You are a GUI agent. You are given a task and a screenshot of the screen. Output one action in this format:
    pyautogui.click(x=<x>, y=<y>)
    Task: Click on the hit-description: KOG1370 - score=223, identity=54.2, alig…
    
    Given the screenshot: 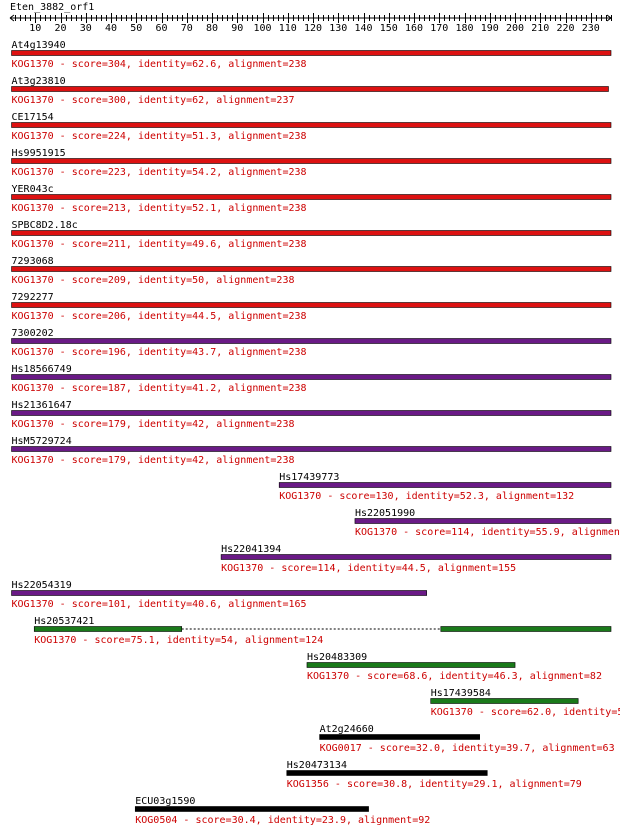 What is the action you would take?
    pyautogui.click(x=159, y=172)
    